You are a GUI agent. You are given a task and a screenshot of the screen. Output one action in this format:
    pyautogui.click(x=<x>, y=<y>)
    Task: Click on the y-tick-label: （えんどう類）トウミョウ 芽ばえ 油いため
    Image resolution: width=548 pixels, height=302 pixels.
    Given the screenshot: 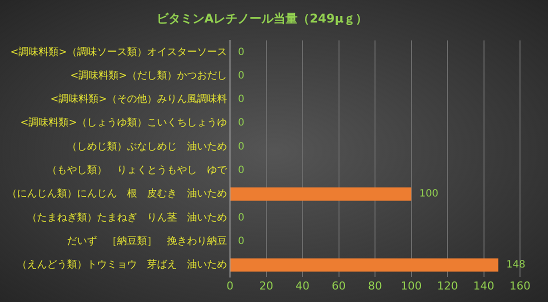 What is the action you would take?
    pyautogui.click(x=122, y=264)
    